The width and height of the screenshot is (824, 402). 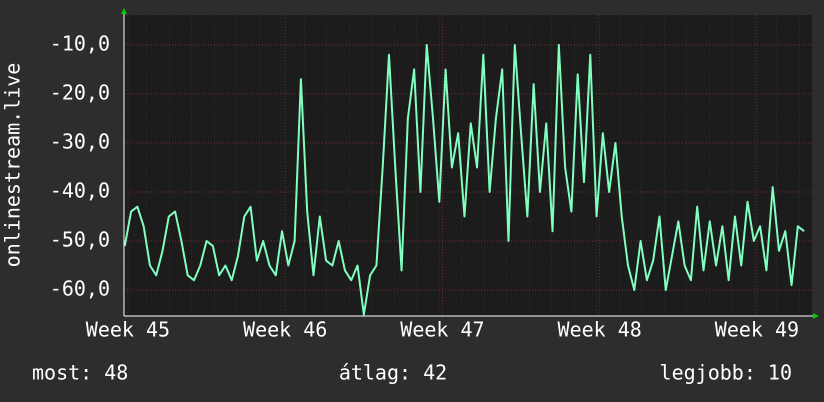 I want to click on footer-best: legjobb: 10, so click(x=726, y=373).